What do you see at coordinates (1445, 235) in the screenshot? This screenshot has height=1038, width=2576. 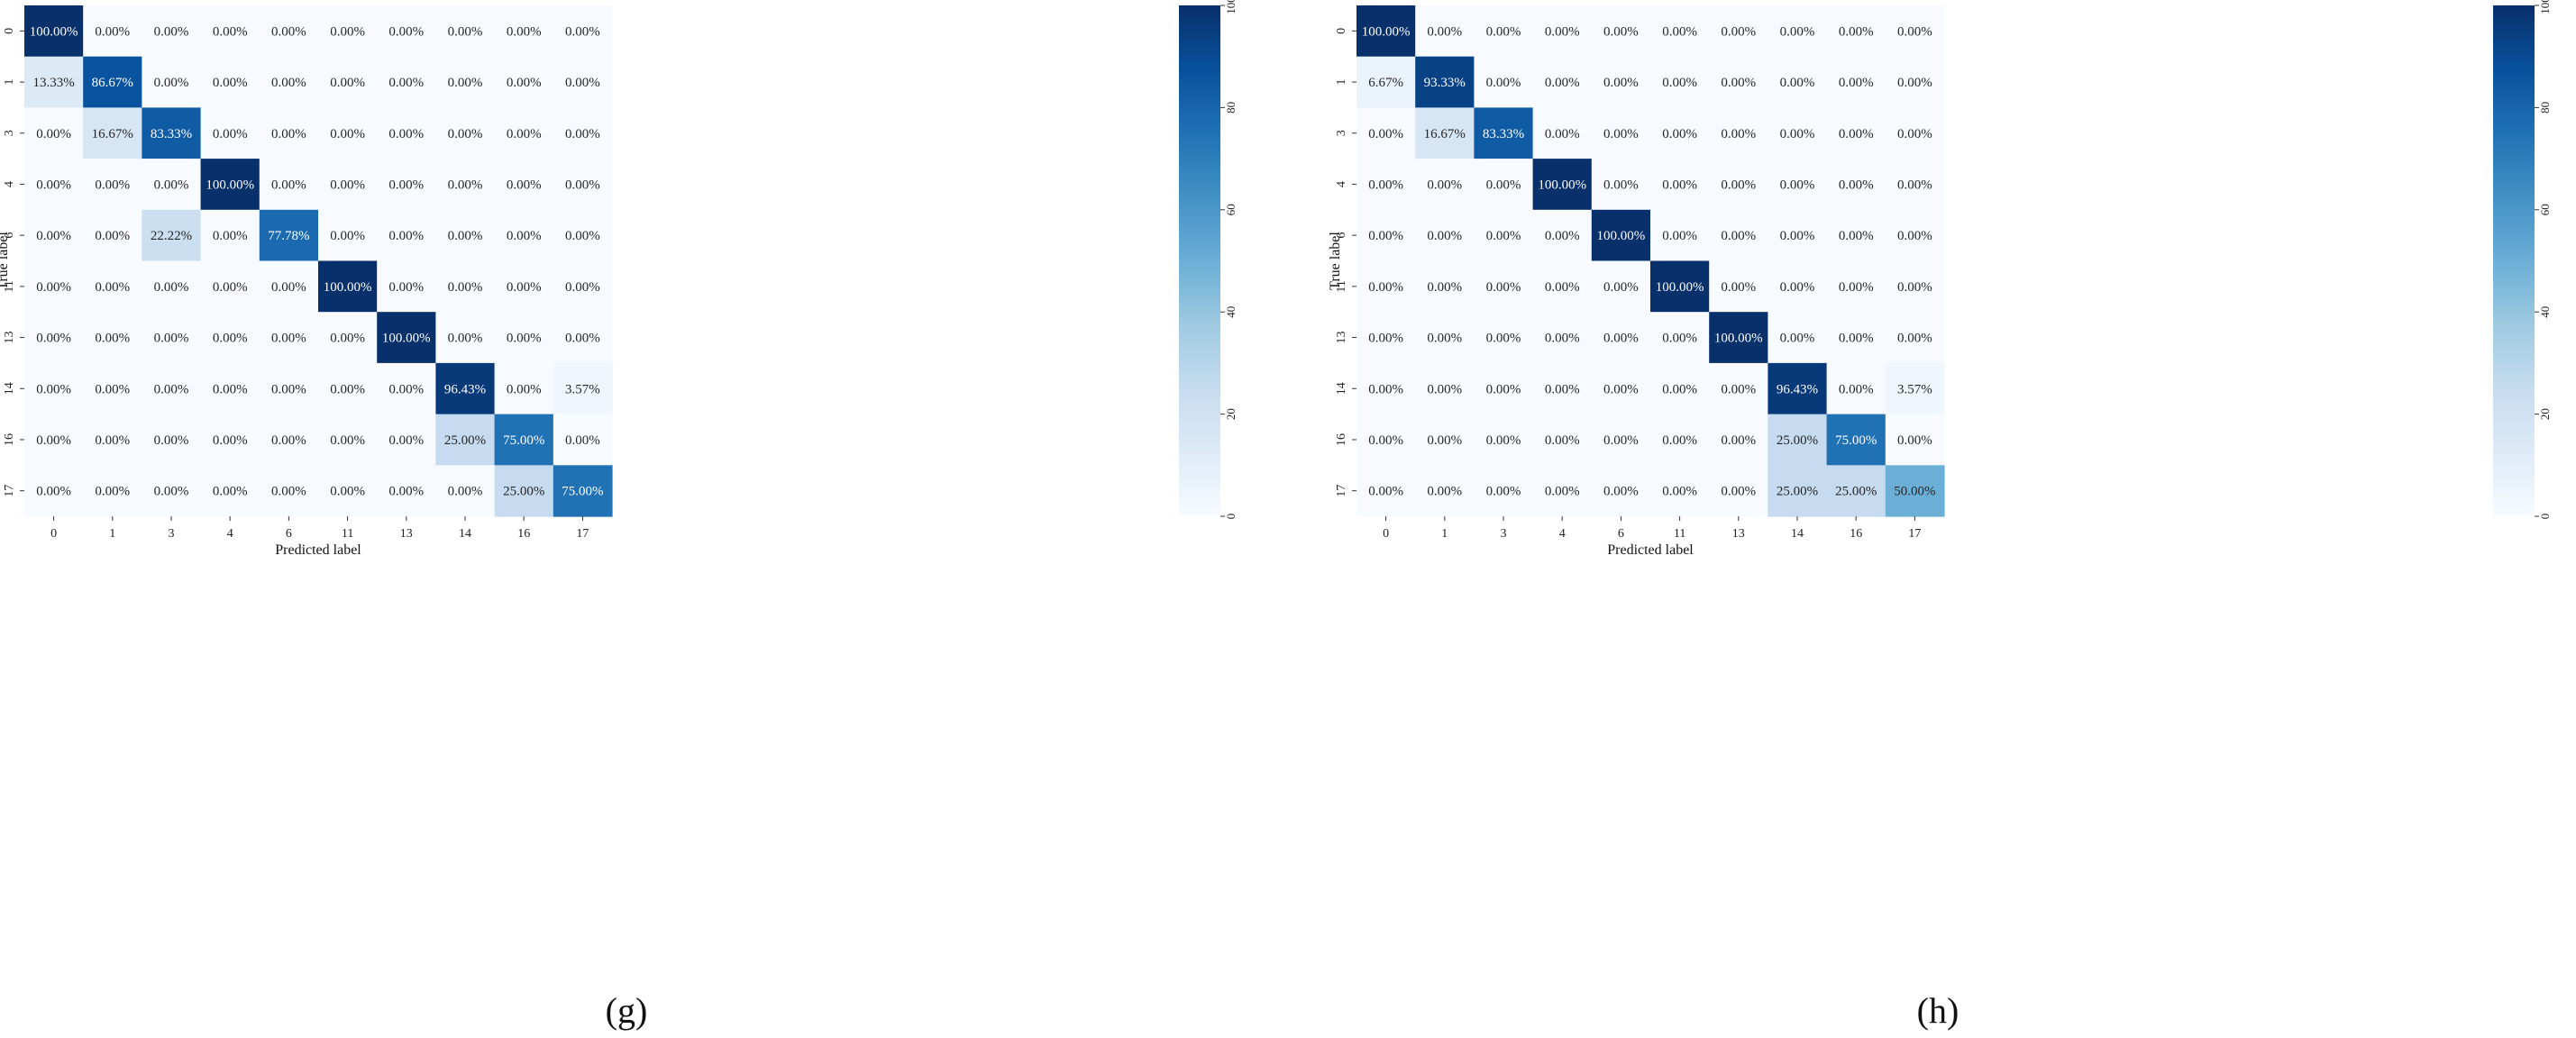 I see `heatmap-cell-h-r4-c1` at bounding box center [1445, 235].